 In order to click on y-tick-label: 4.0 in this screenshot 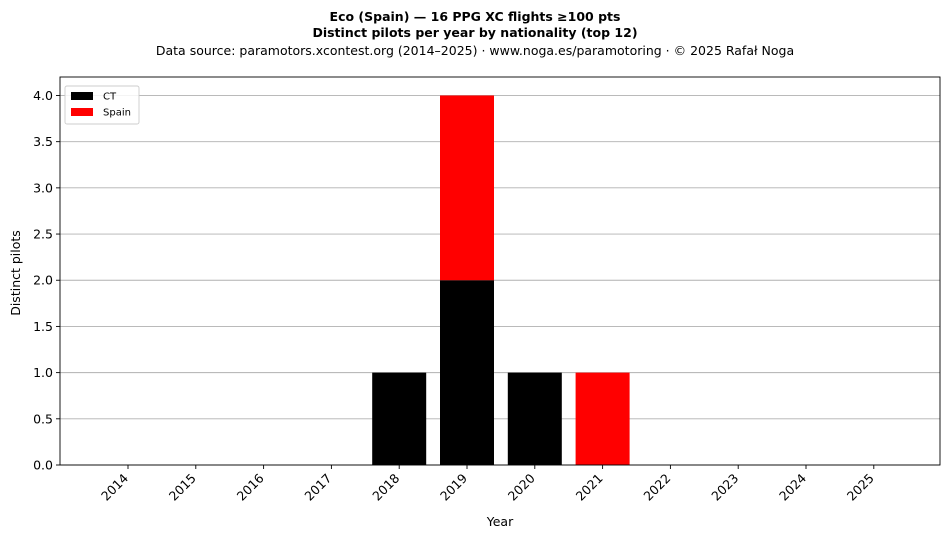, I will do `click(43, 95)`.